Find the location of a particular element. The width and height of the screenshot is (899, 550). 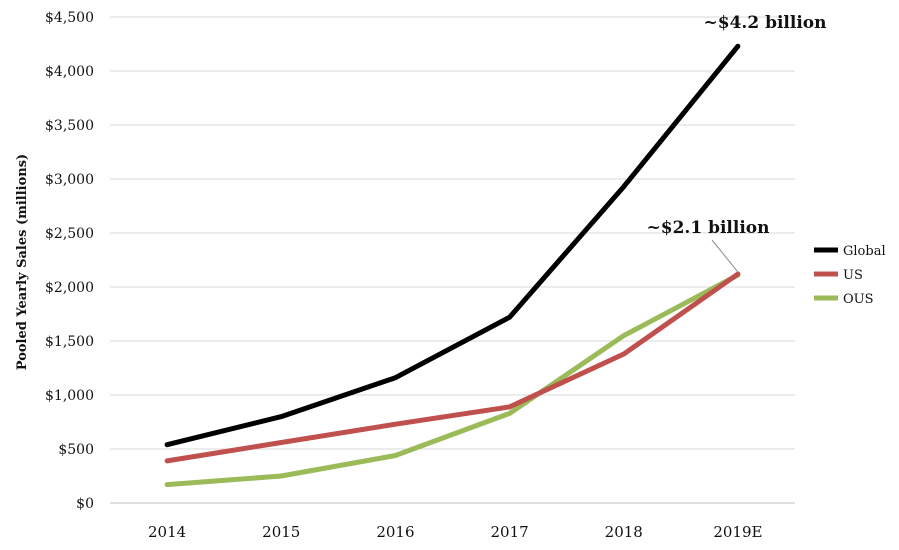

y-tick-label: $1,500 is located at coordinates (69, 342).